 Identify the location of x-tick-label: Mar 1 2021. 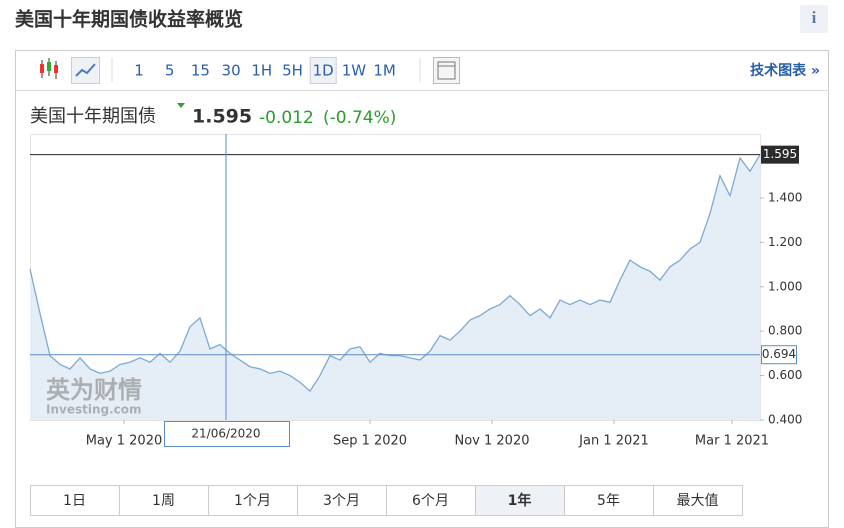
(732, 441).